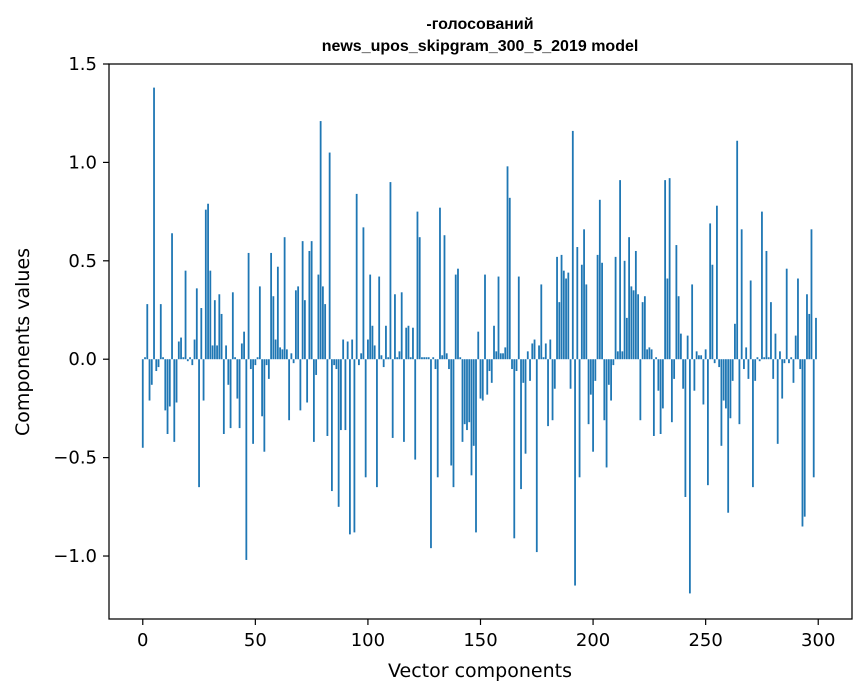 The image size is (867, 696). What do you see at coordinates (75, 458) in the screenshot?
I see `y-tick-label: −0.5` at bounding box center [75, 458].